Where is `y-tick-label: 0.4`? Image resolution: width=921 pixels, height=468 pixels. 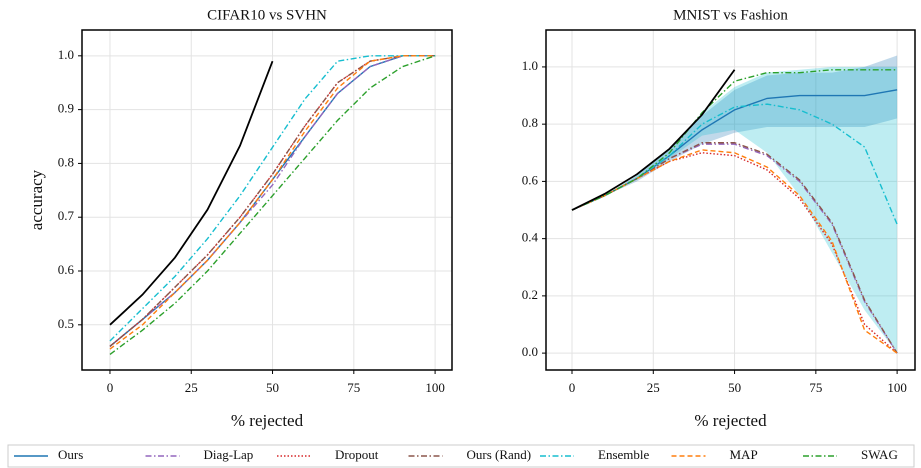 y-tick-label: 0.4 is located at coordinates (530, 237).